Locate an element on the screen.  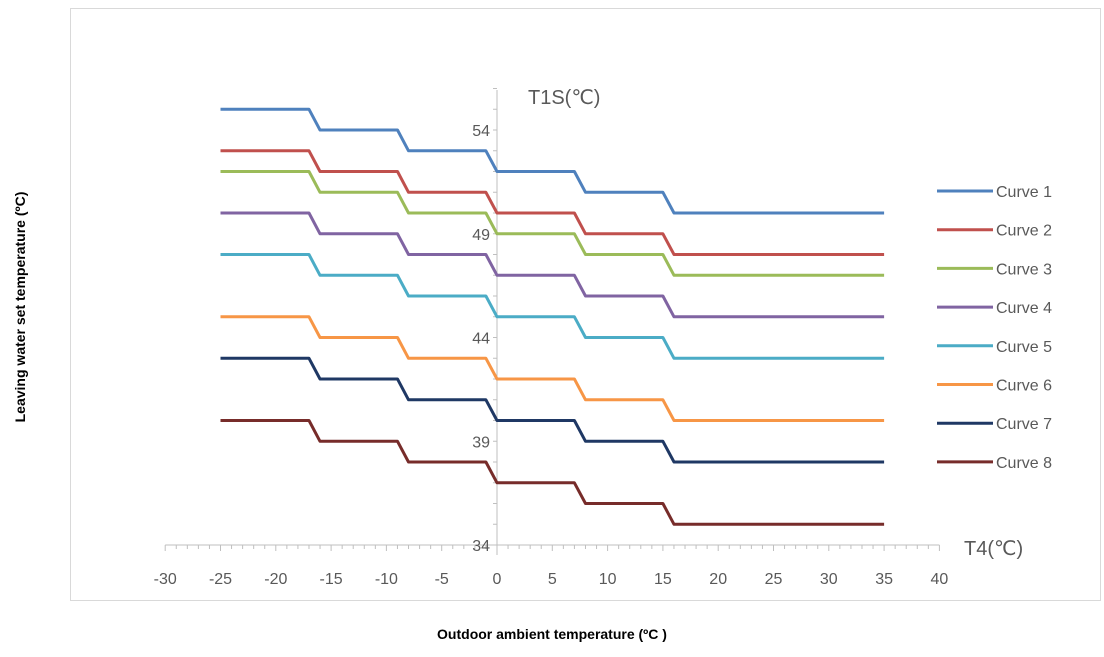
x-tick-label: -5 is located at coordinates (442, 579).